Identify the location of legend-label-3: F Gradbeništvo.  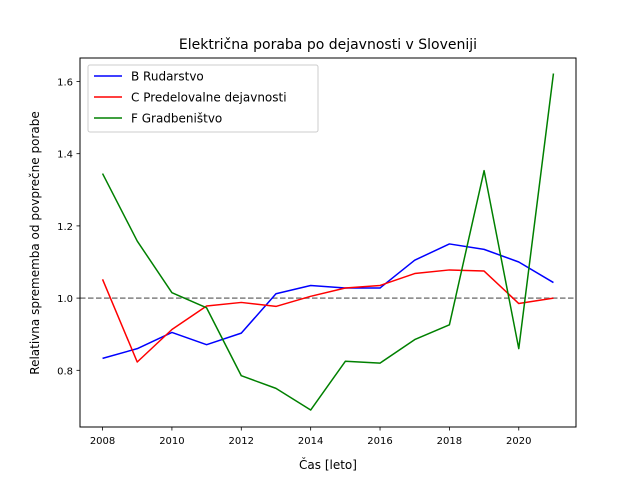
(176, 119).